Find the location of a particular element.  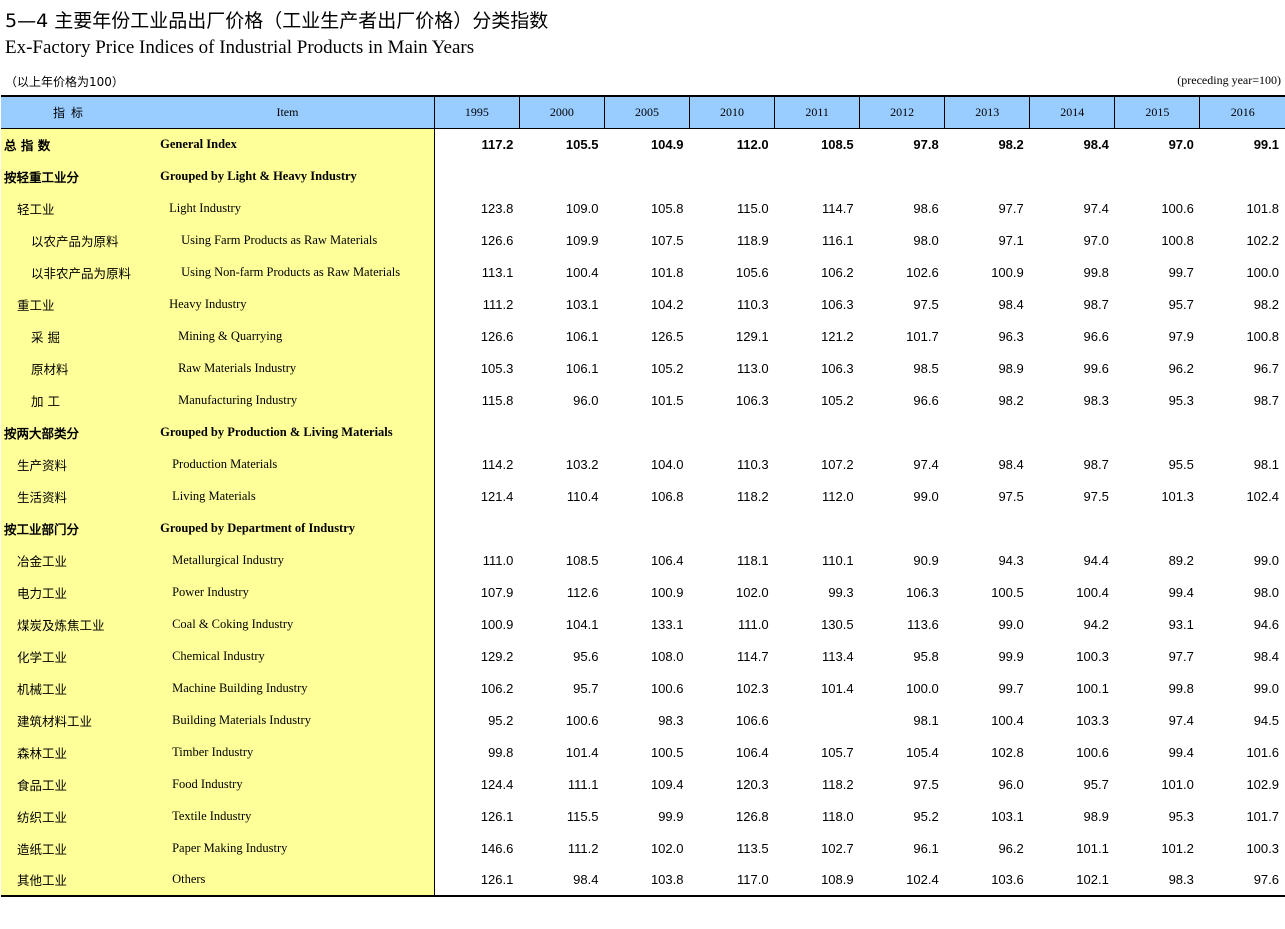

value-cell: 114.7 is located at coordinates (838, 208).